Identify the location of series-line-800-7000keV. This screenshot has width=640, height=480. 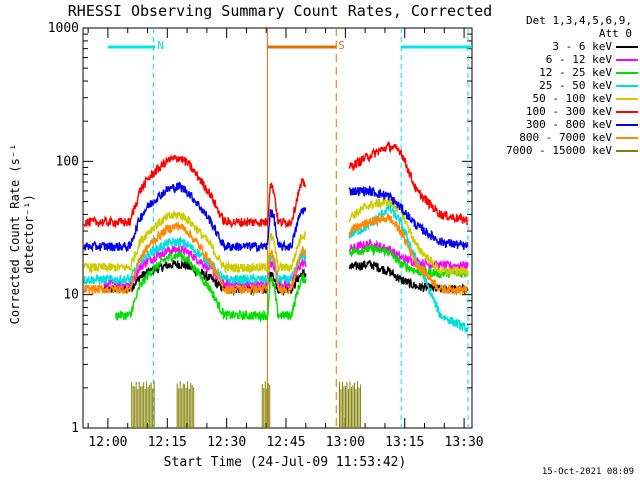
(276, 254).